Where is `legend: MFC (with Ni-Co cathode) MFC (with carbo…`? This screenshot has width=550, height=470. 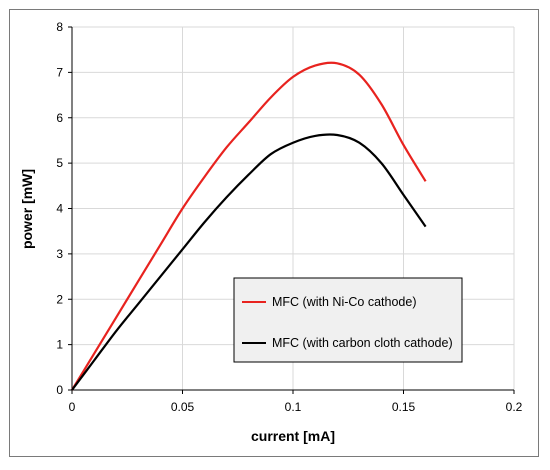 legend: MFC (with Ni-Co cathode) MFC (with carbo… is located at coordinates (348, 320).